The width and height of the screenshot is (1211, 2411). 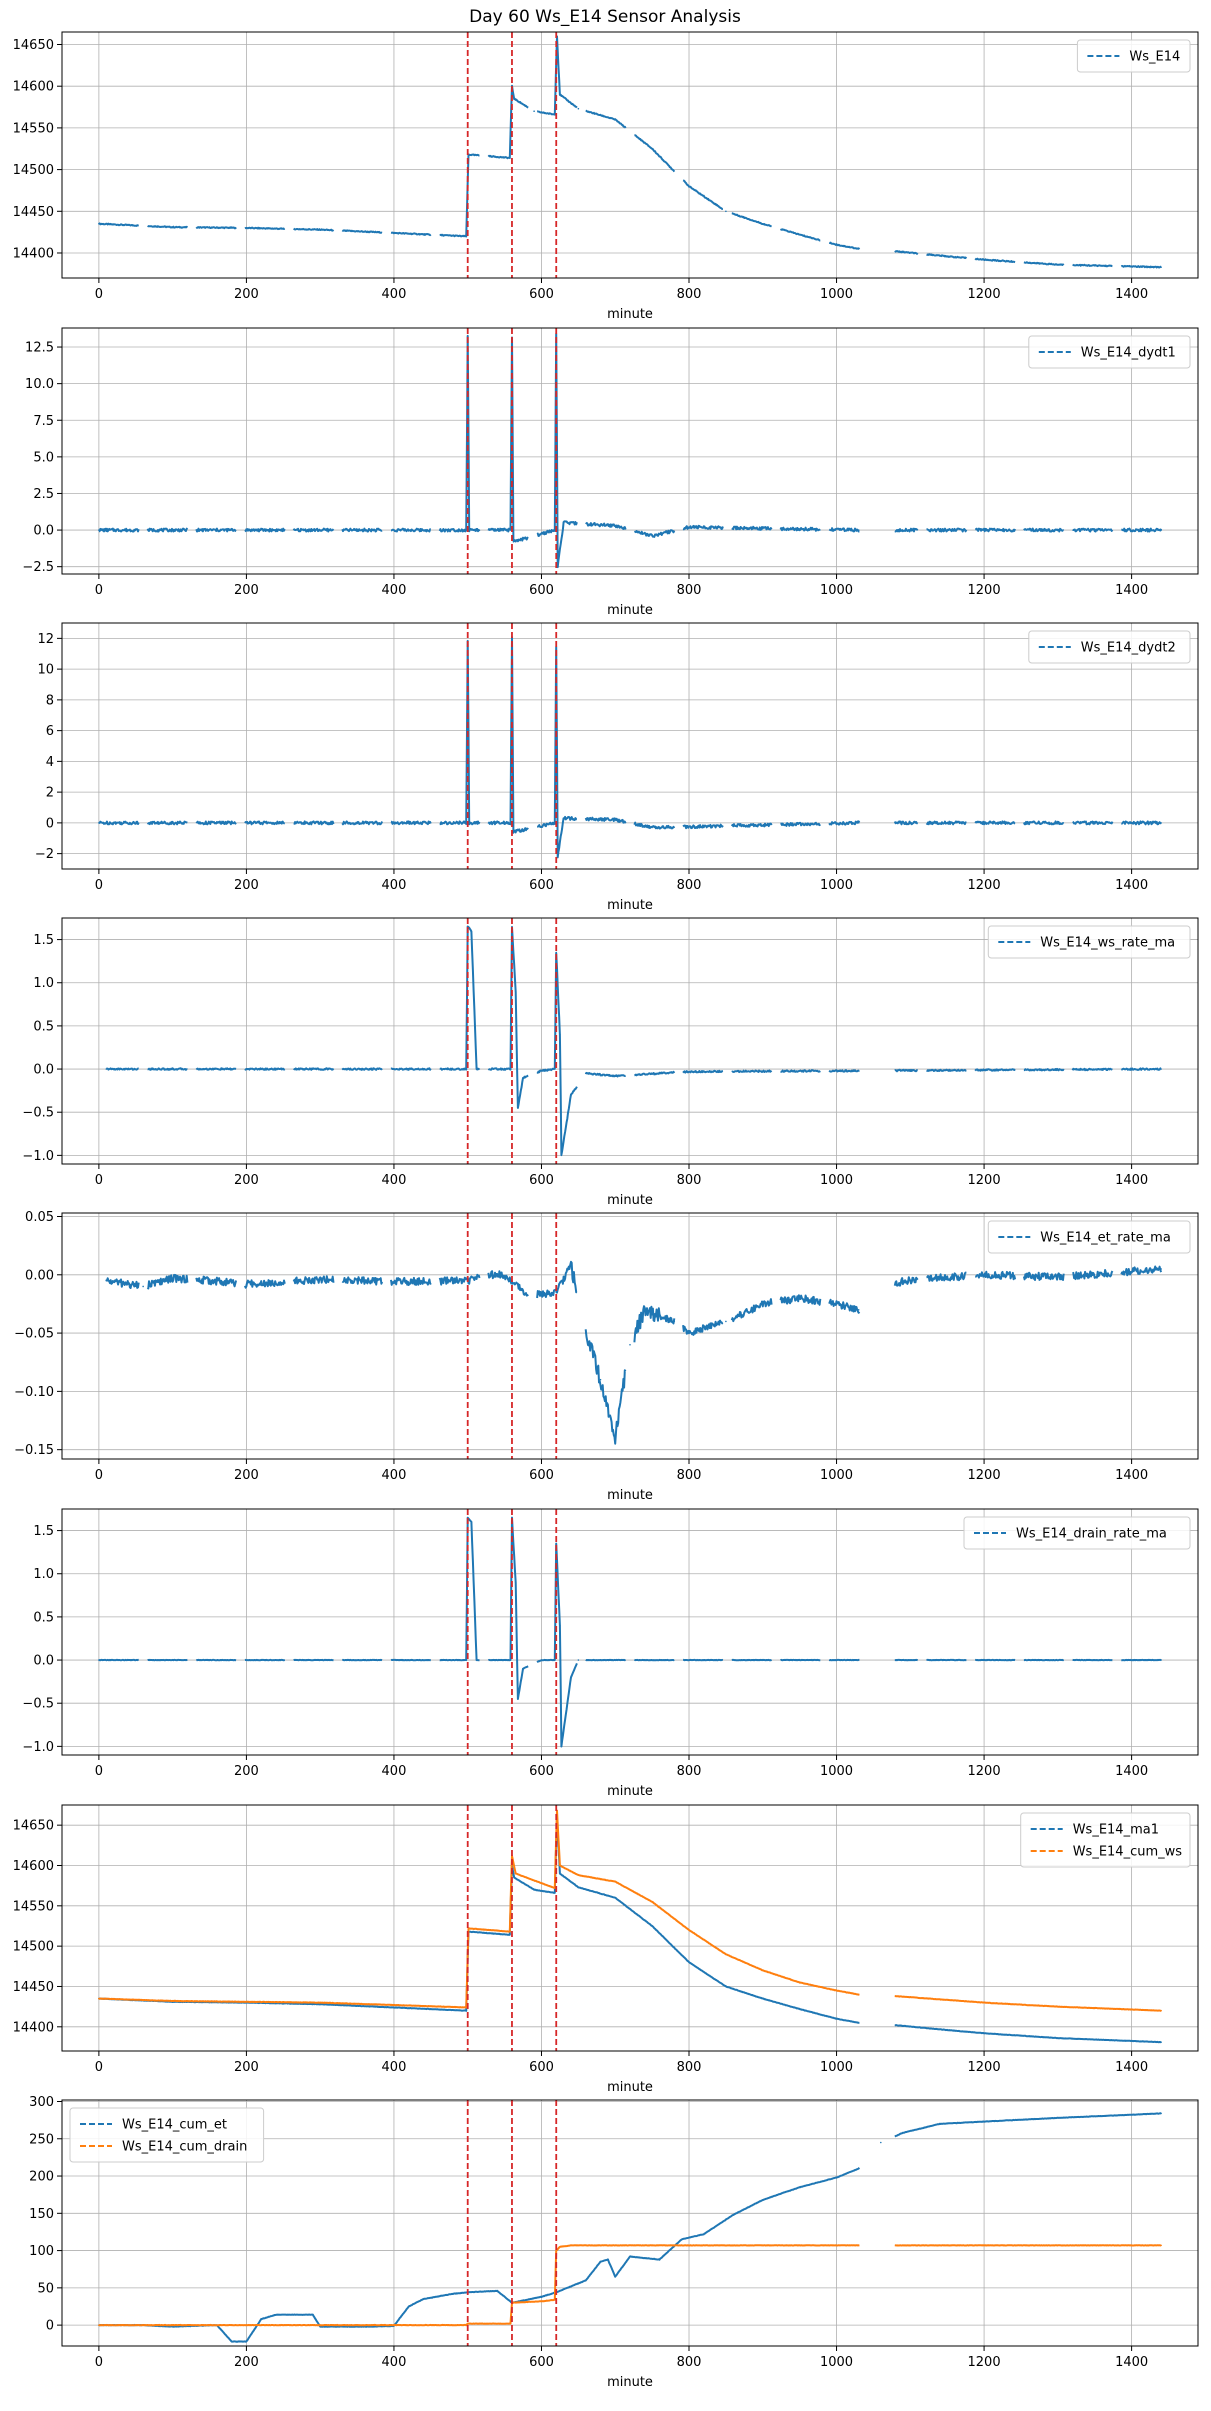 I want to click on y-tick-label: 12, so click(x=45, y=639).